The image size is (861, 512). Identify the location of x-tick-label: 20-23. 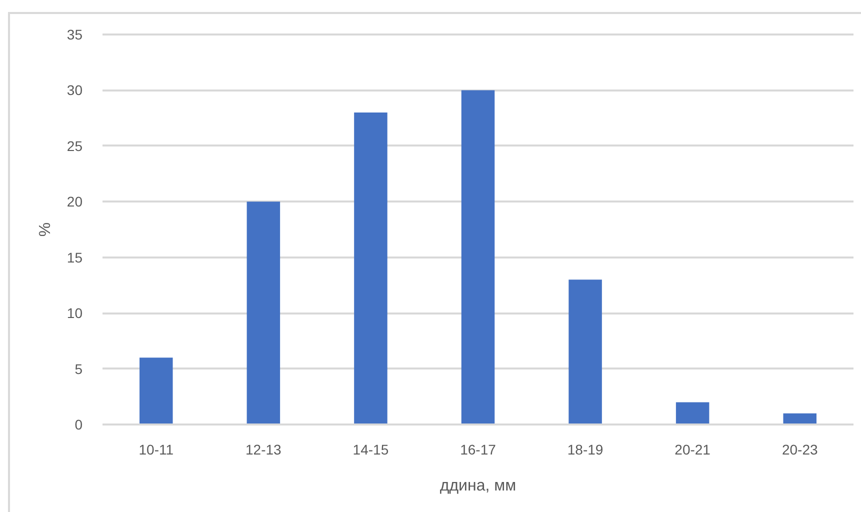
(800, 450).